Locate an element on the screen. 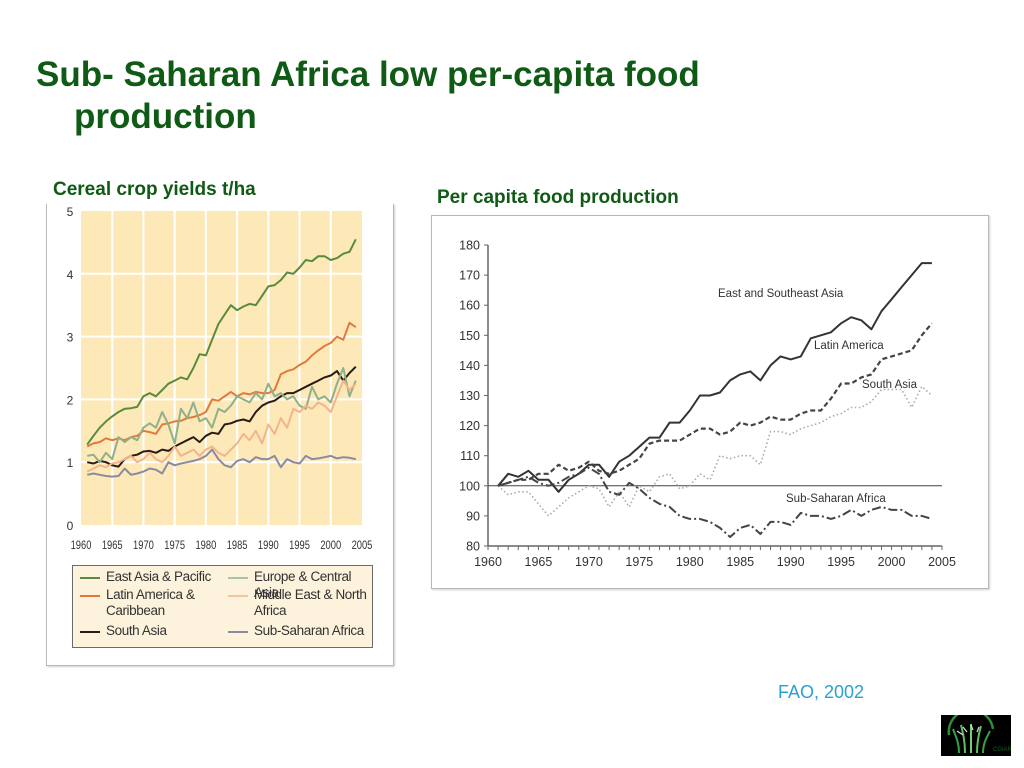  cereal-series-sub-saharan-africa is located at coordinates (221, 463).